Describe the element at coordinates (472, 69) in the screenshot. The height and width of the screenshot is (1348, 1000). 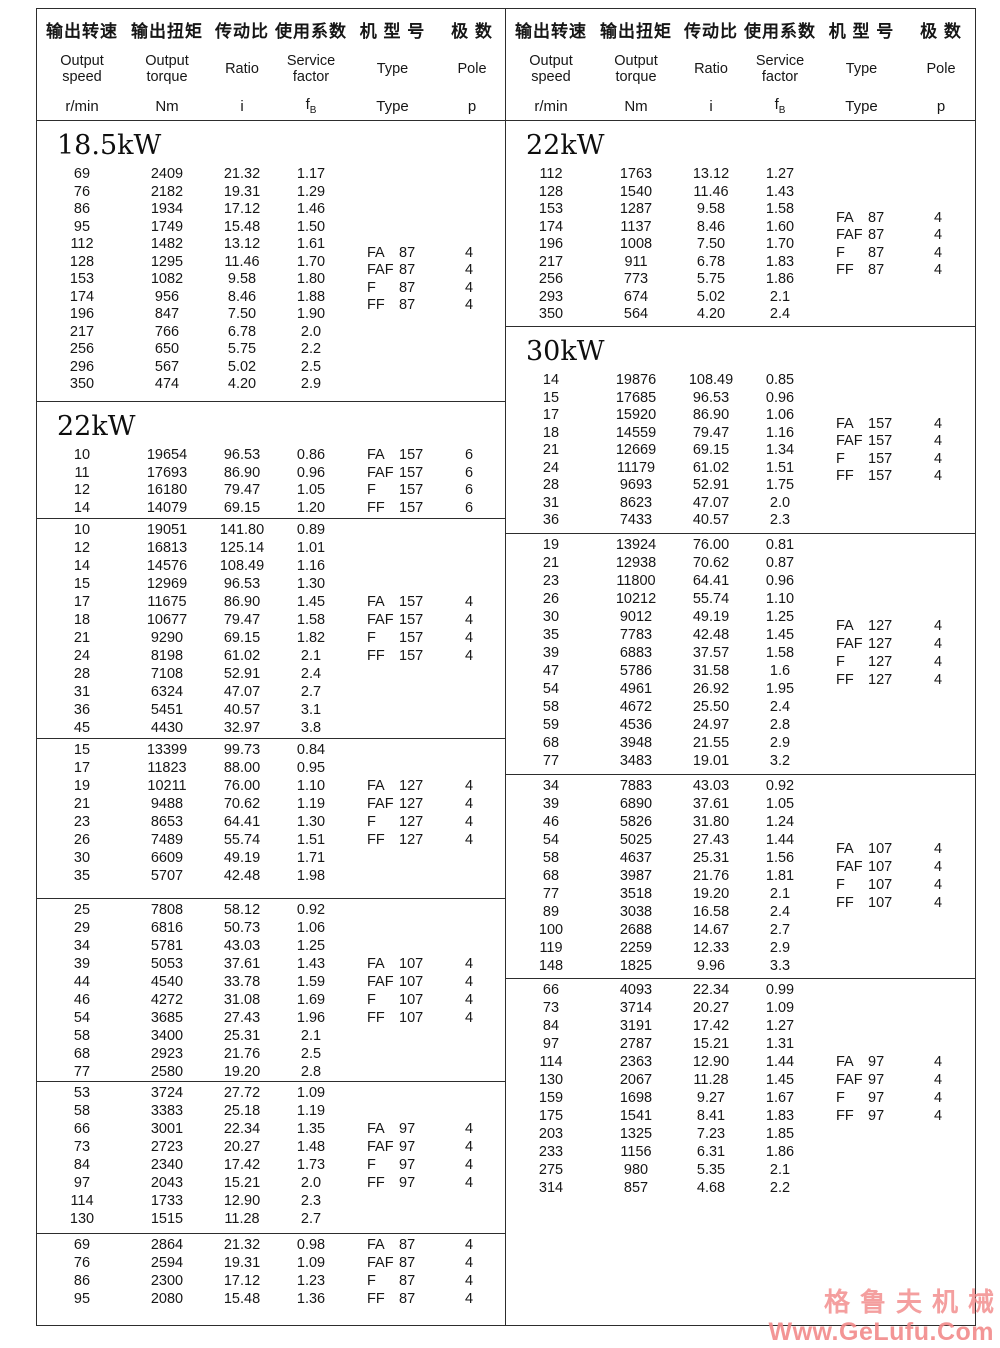
I see `col-header-pole-en: Pole` at that location.